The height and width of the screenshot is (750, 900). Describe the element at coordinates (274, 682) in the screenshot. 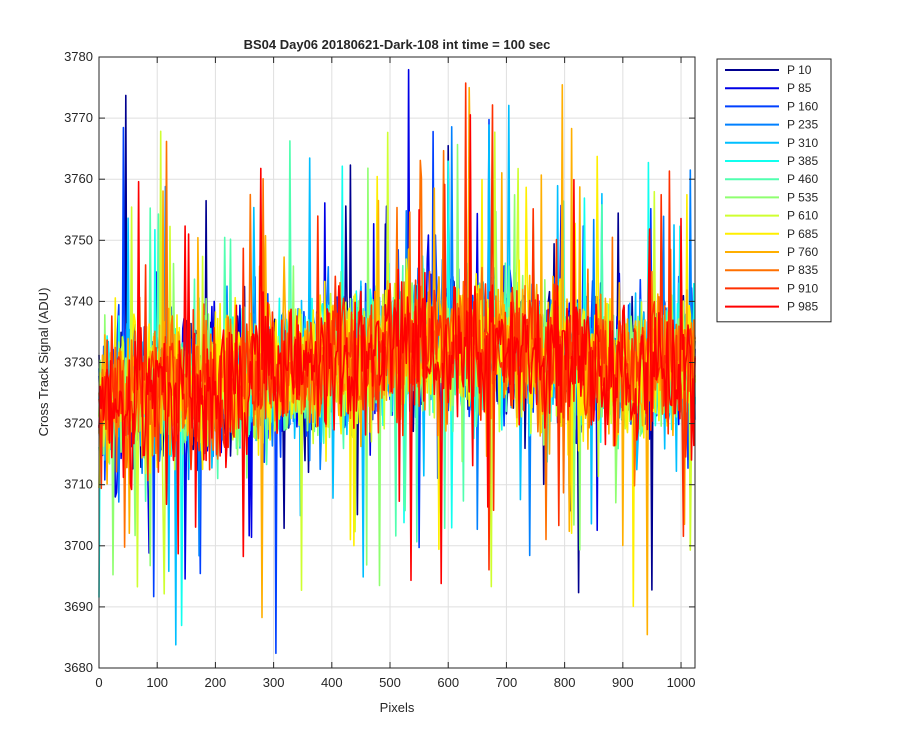

I see `x-tick-label: 300` at that location.